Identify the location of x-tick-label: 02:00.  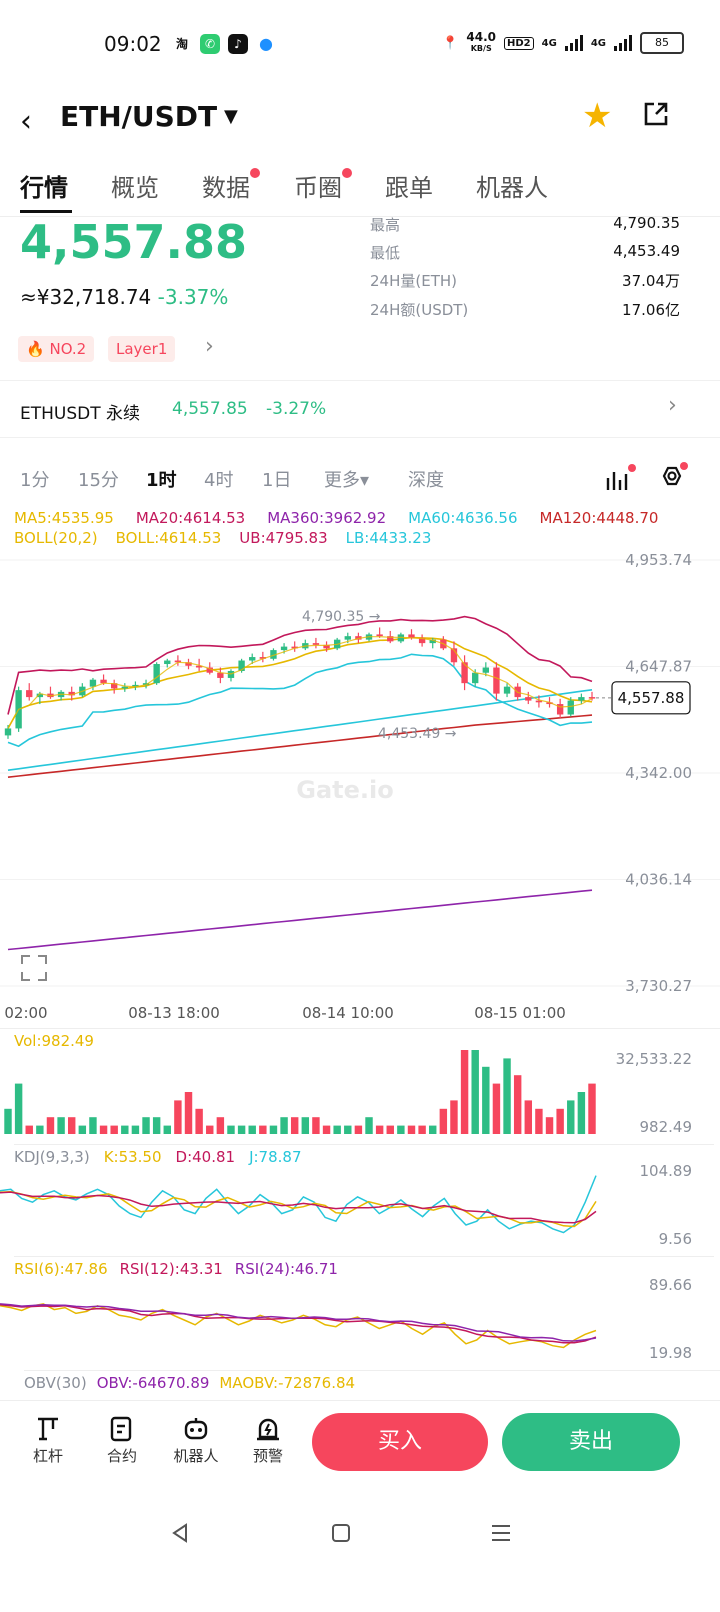
(25, 1013).